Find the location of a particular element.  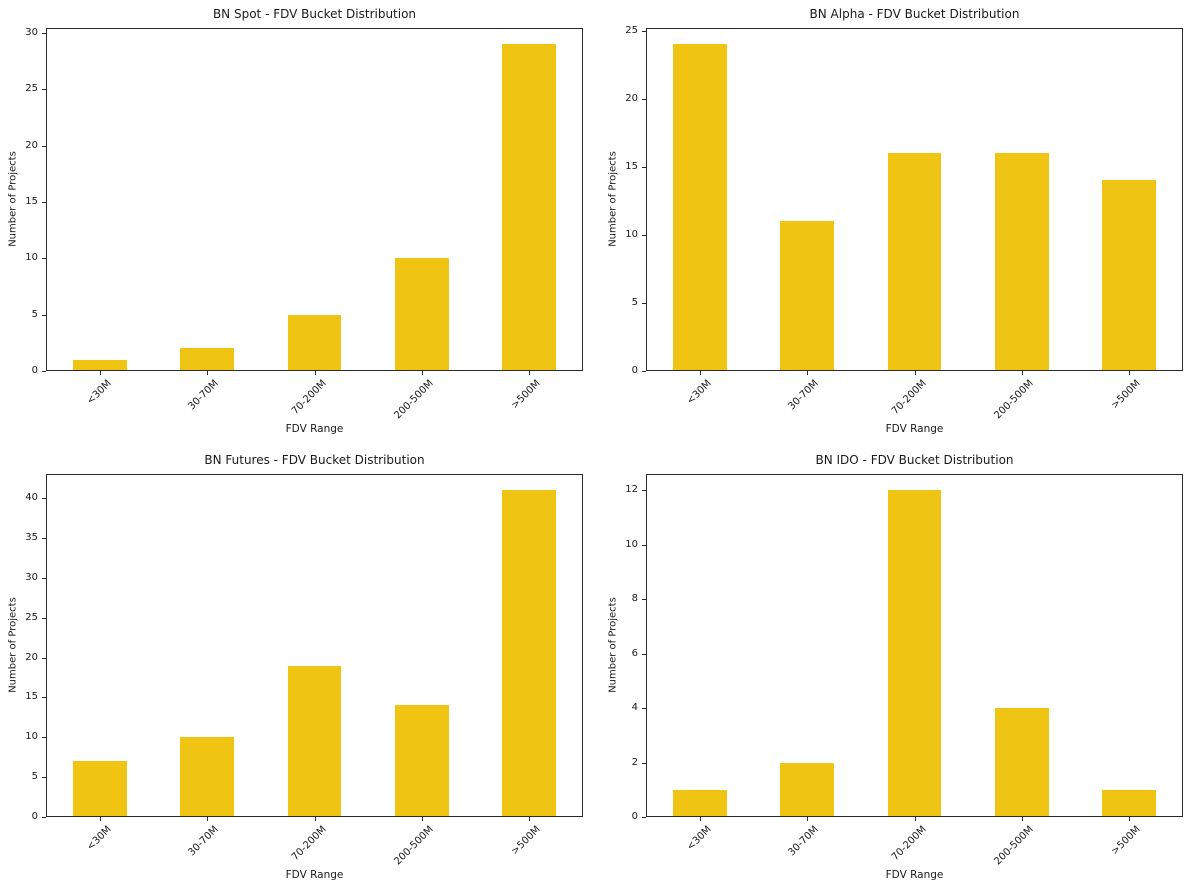

y-tick-label: 8 is located at coordinates (634, 599).